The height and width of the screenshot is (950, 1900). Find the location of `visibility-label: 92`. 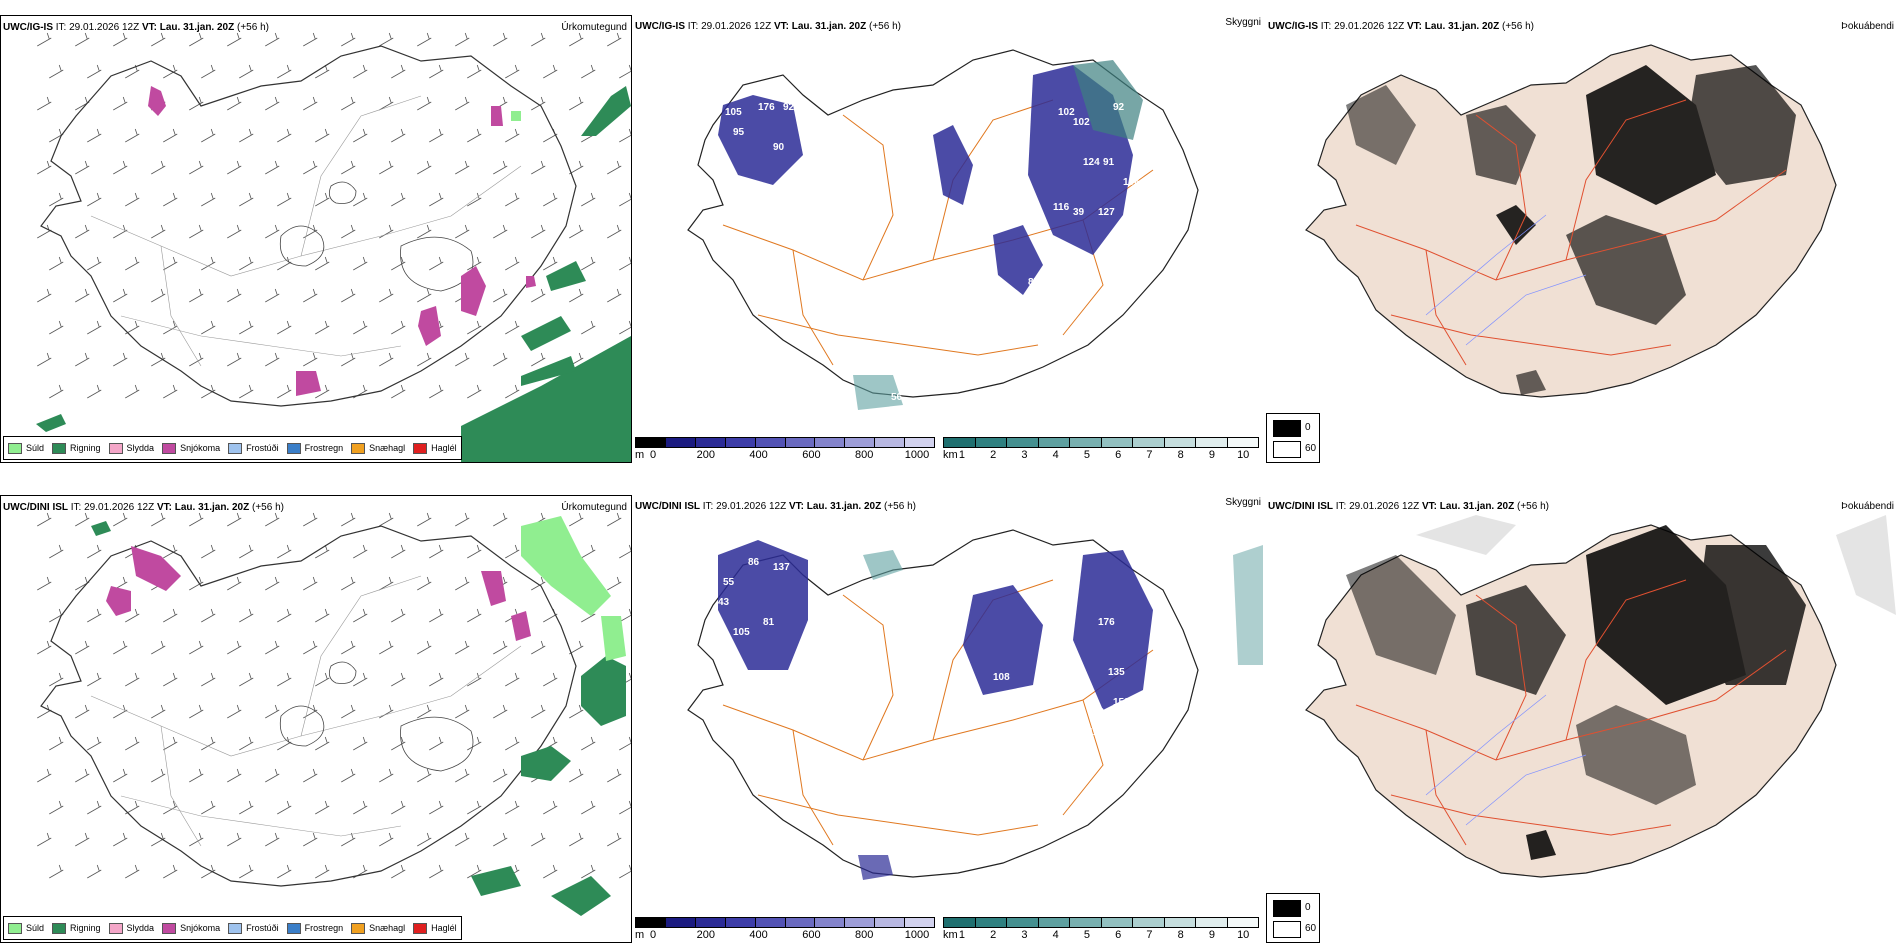

visibility-label: 92 is located at coordinates (1119, 107).